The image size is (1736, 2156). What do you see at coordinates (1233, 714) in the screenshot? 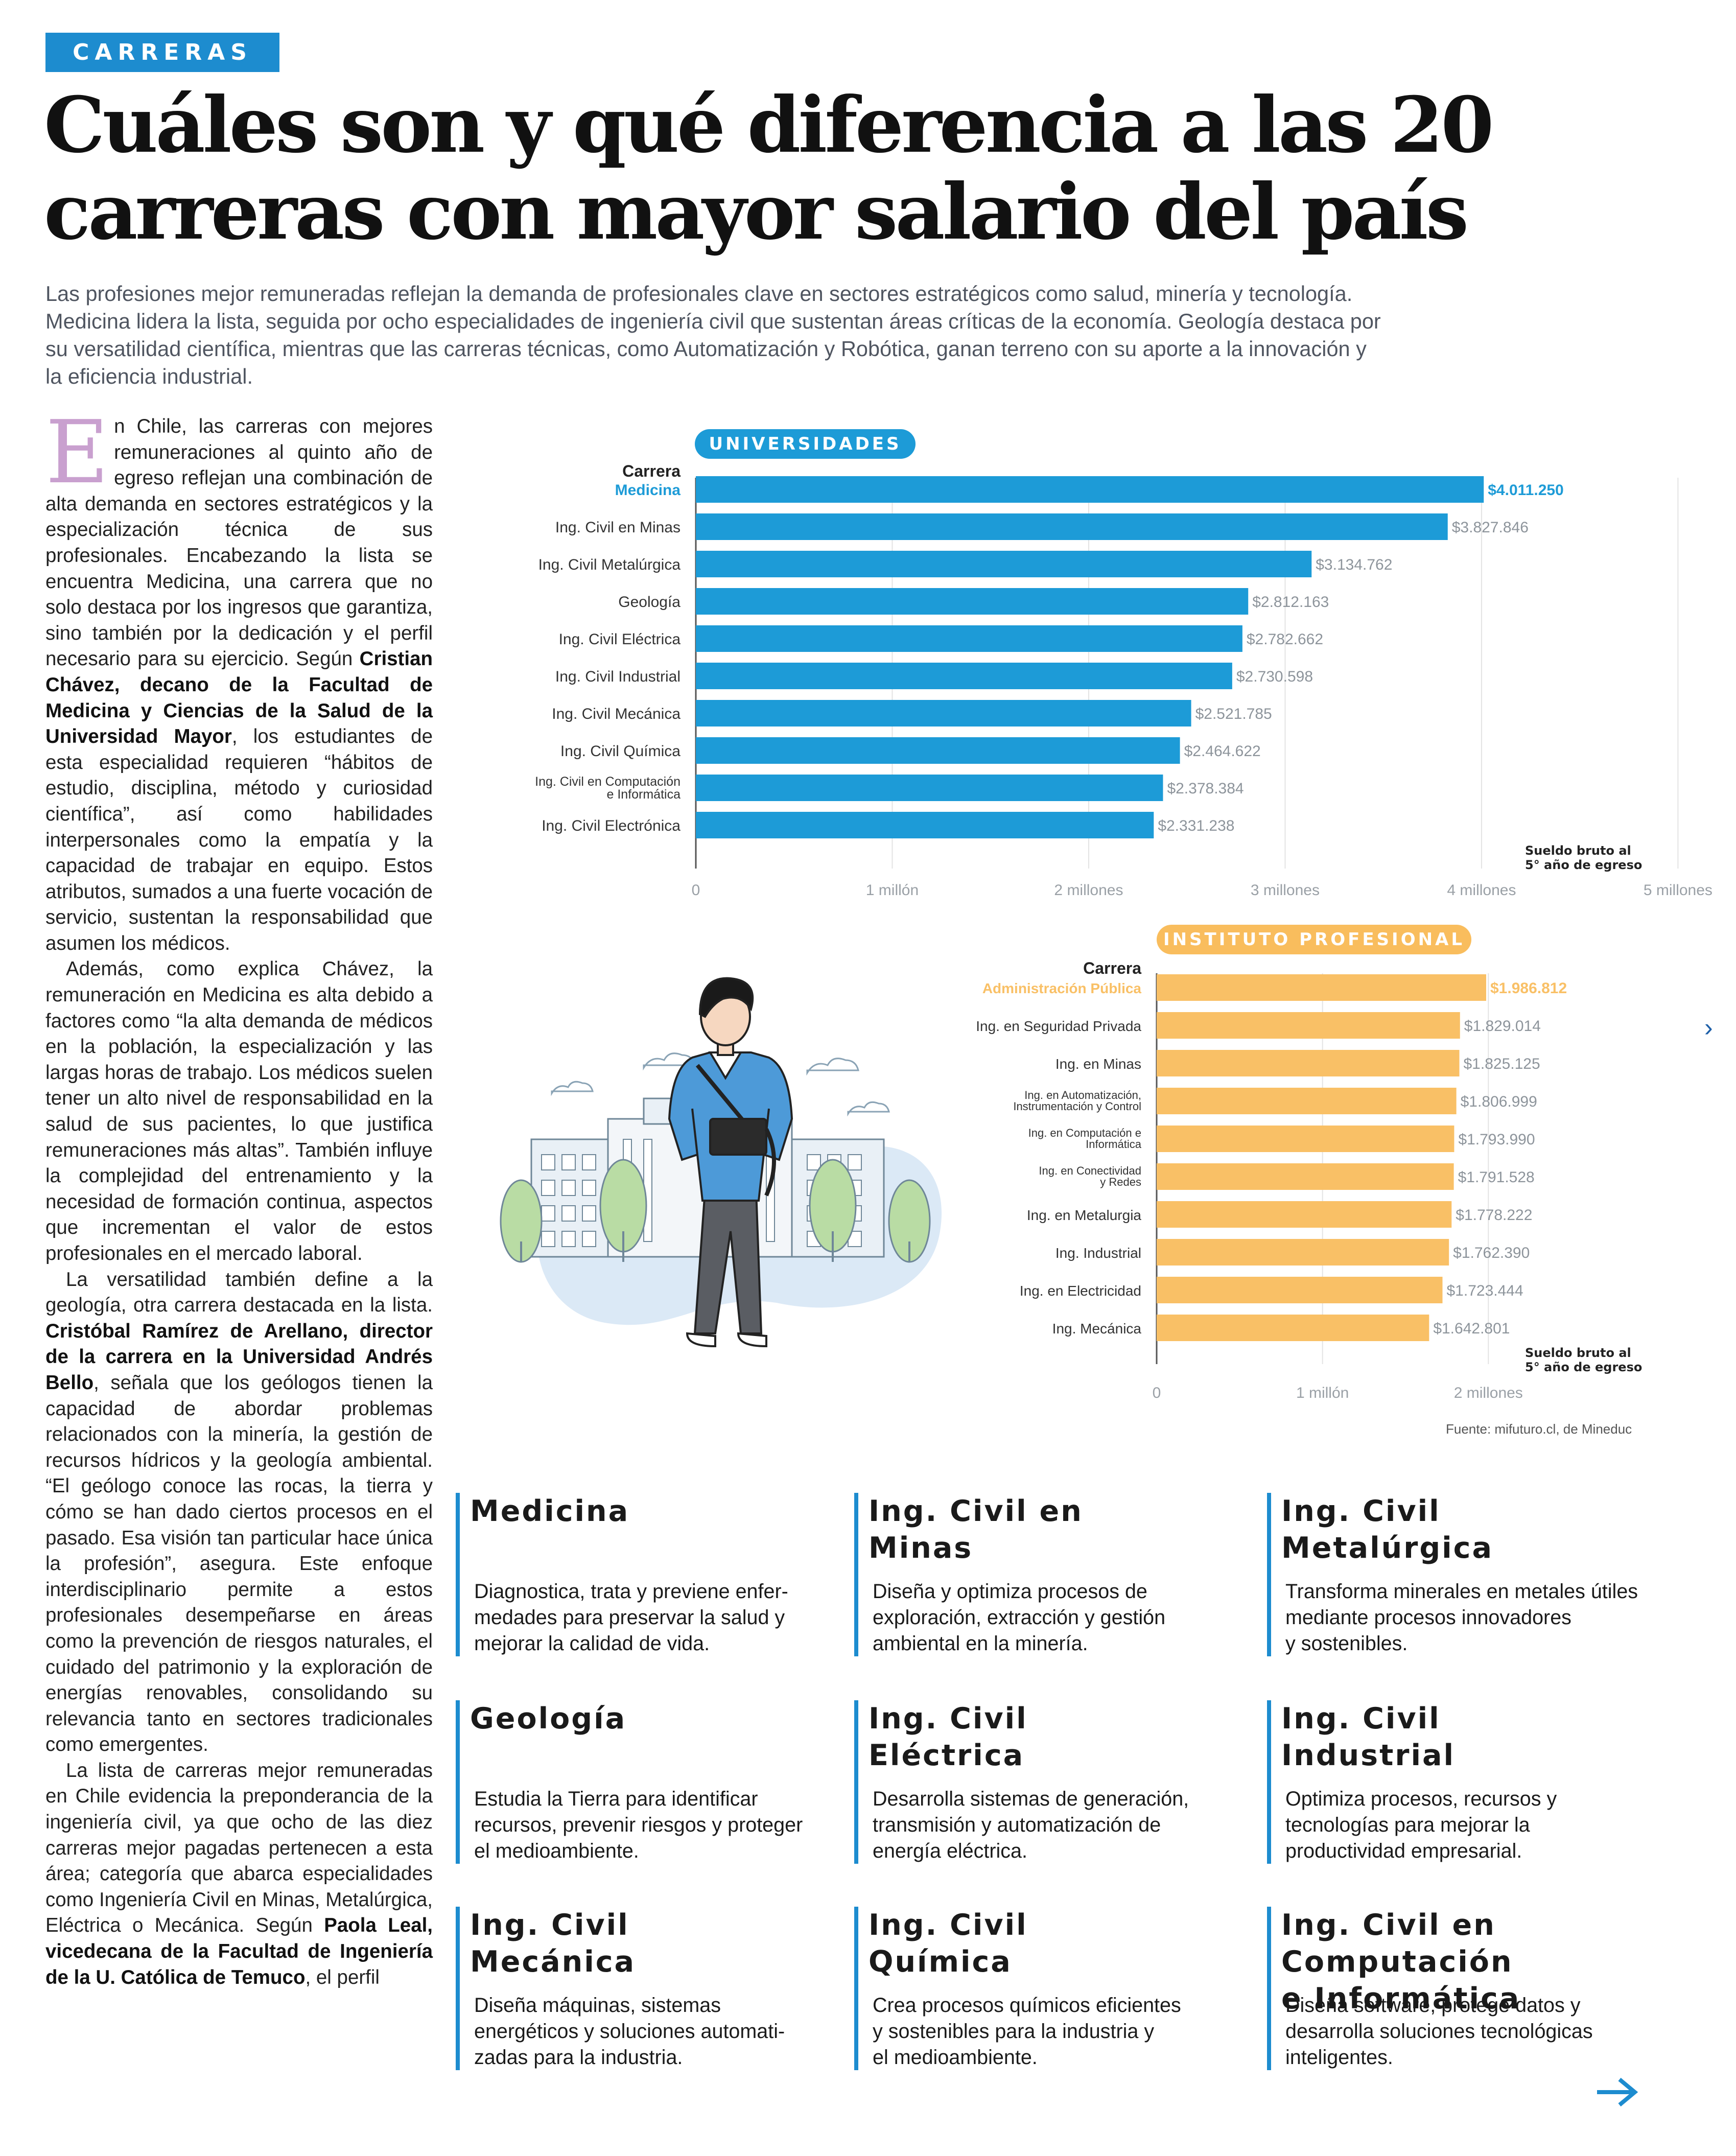
I see `bar-value-label: $2.521.785` at bounding box center [1233, 714].